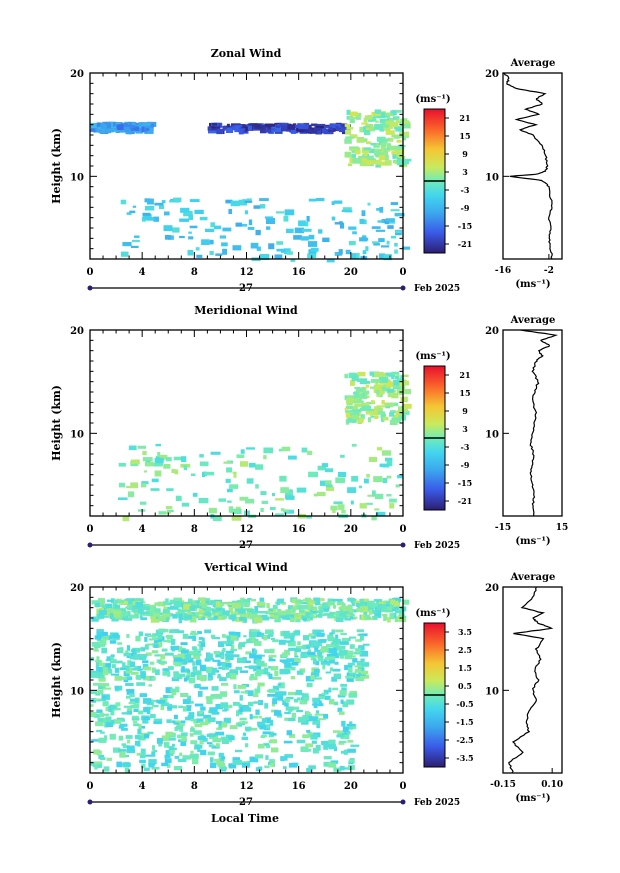 This screenshot has width=620, height=873. What do you see at coordinates (465, 447) in the screenshot?
I see `colorbar-tick-label: -3` at bounding box center [465, 447].